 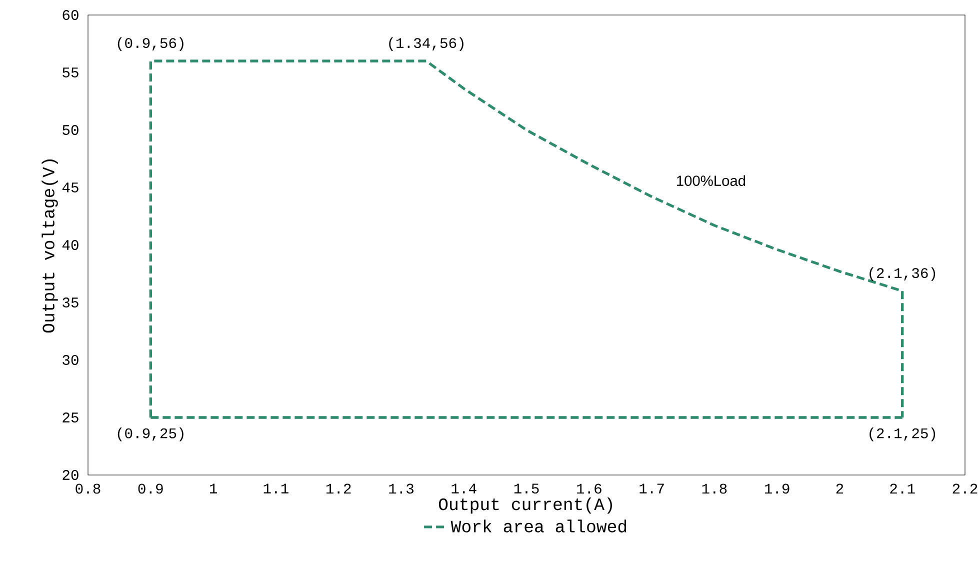 What do you see at coordinates (70, 187) in the screenshot?
I see `y-tick-label: 45` at bounding box center [70, 187].